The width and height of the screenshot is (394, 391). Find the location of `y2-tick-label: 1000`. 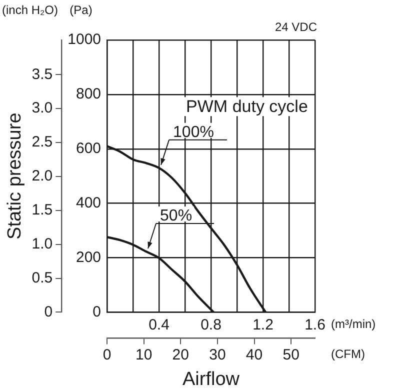

y2-tick-label: 1000 is located at coordinates (85, 39).